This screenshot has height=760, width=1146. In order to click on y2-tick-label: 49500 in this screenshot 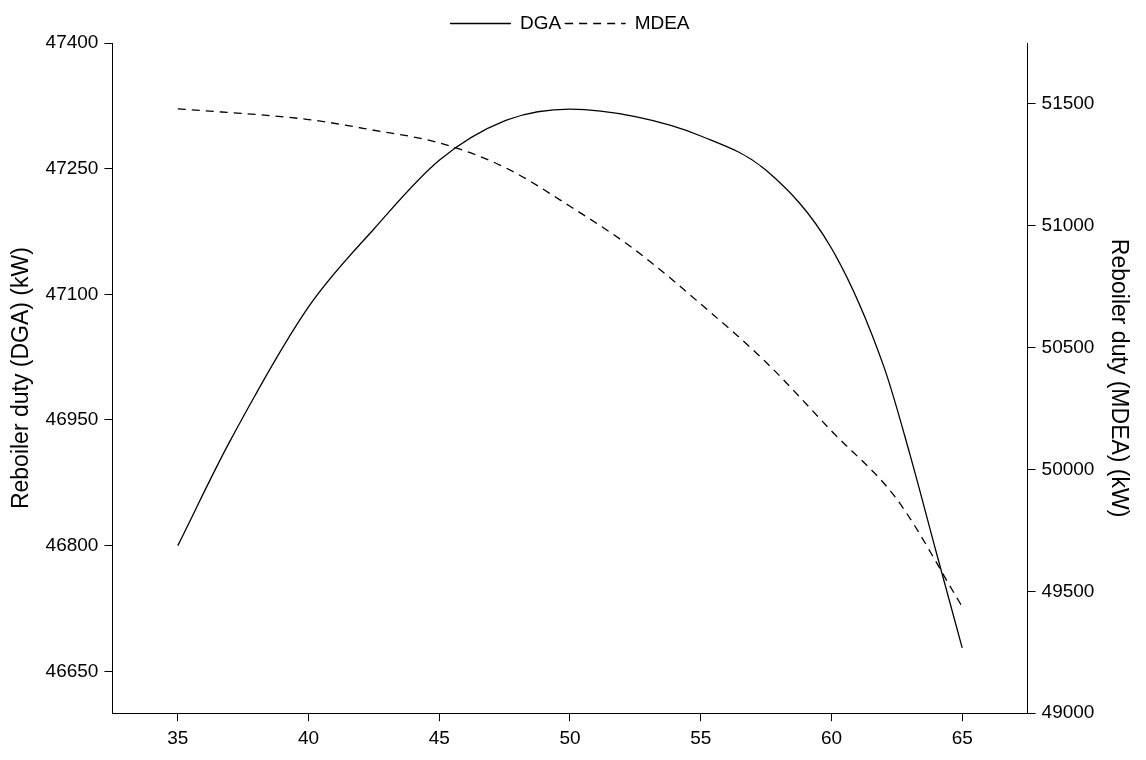, I will do `click(1068, 590)`.